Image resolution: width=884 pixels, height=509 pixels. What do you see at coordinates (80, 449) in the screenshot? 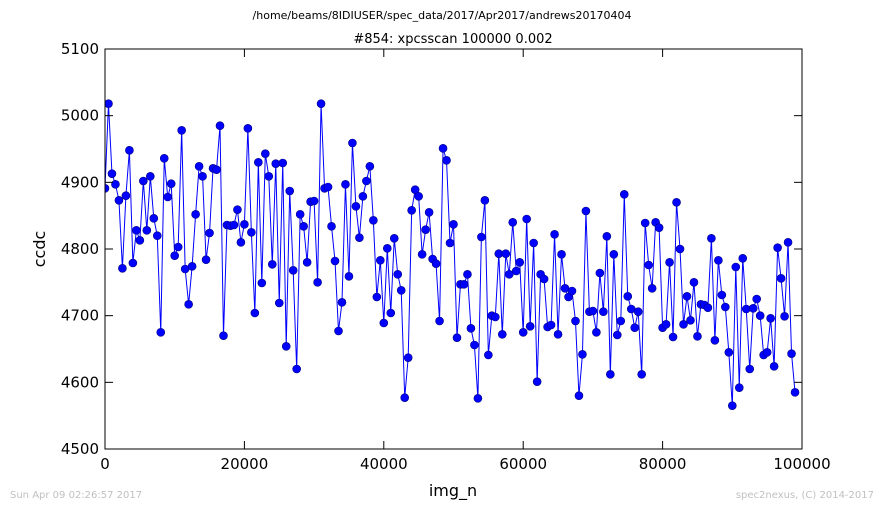
I see `y-tick-label-0: 4500` at bounding box center [80, 449].